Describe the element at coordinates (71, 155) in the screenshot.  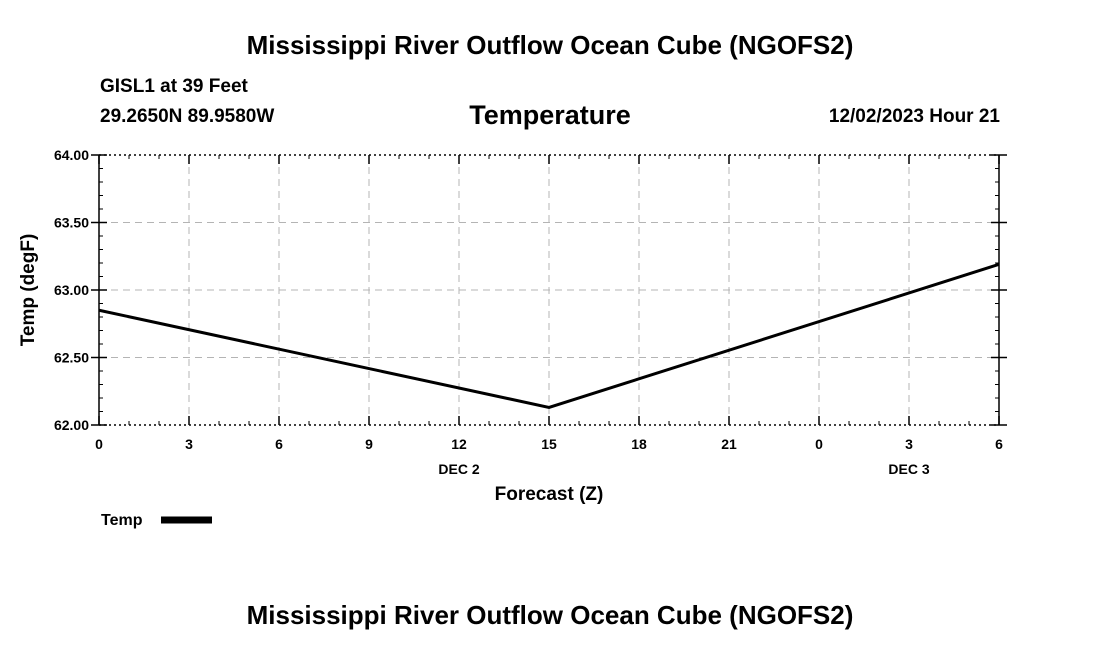
I see `y-tick-label: 64.00` at that location.